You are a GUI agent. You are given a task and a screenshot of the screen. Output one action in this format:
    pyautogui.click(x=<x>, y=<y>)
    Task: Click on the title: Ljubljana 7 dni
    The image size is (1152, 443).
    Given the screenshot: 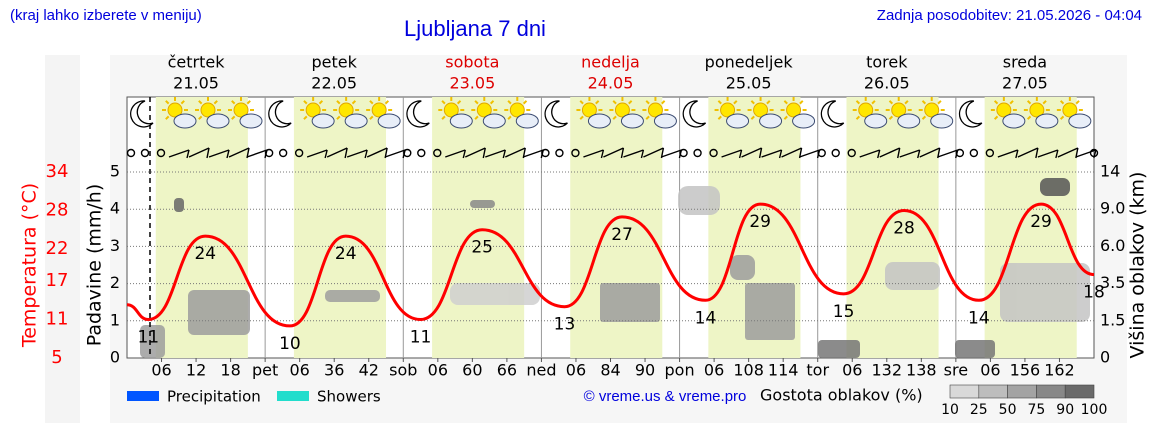 What is the action you would take?
    pyautogui.click(x=475, y=28)
    